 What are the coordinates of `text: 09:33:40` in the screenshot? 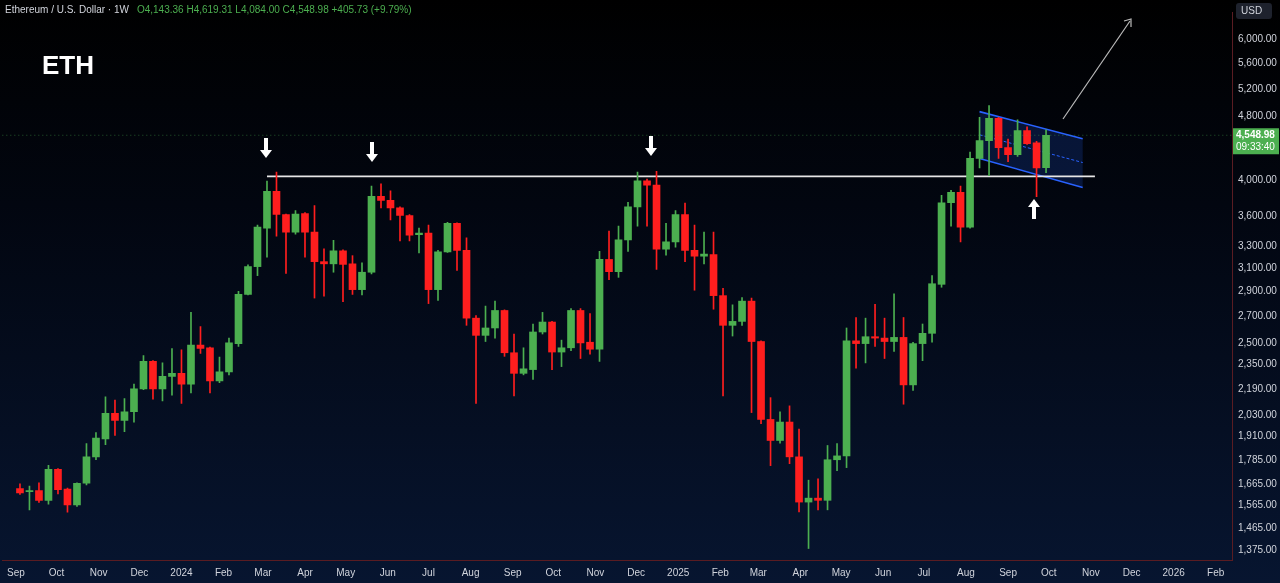 It's located at (1256, 147).